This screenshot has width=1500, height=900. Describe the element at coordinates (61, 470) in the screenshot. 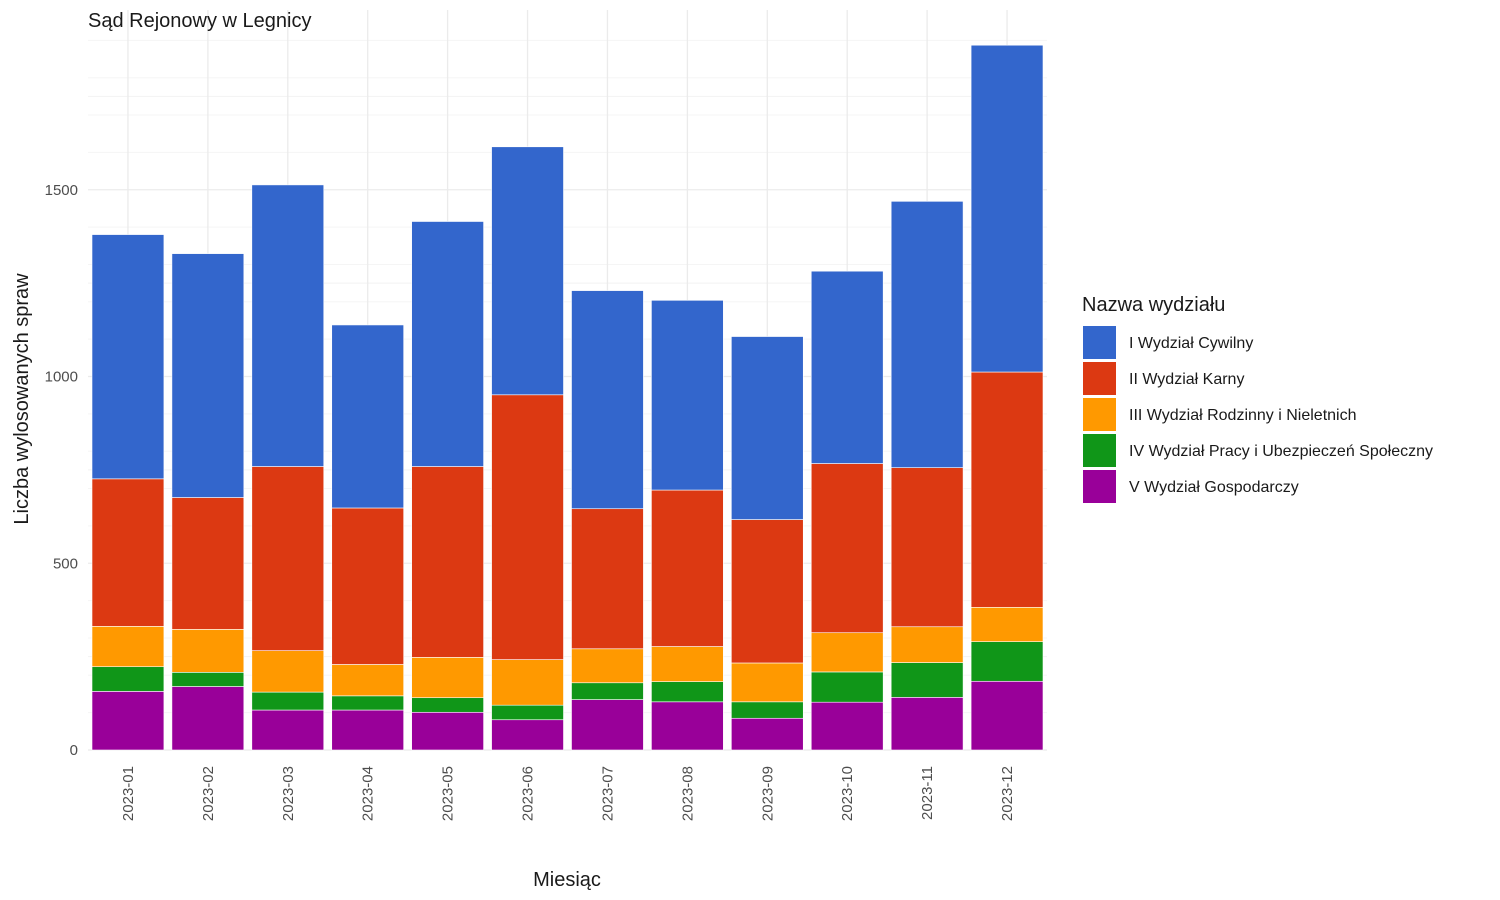

I see `y-axis-ticks: 0 500 1000 1500` at that location.